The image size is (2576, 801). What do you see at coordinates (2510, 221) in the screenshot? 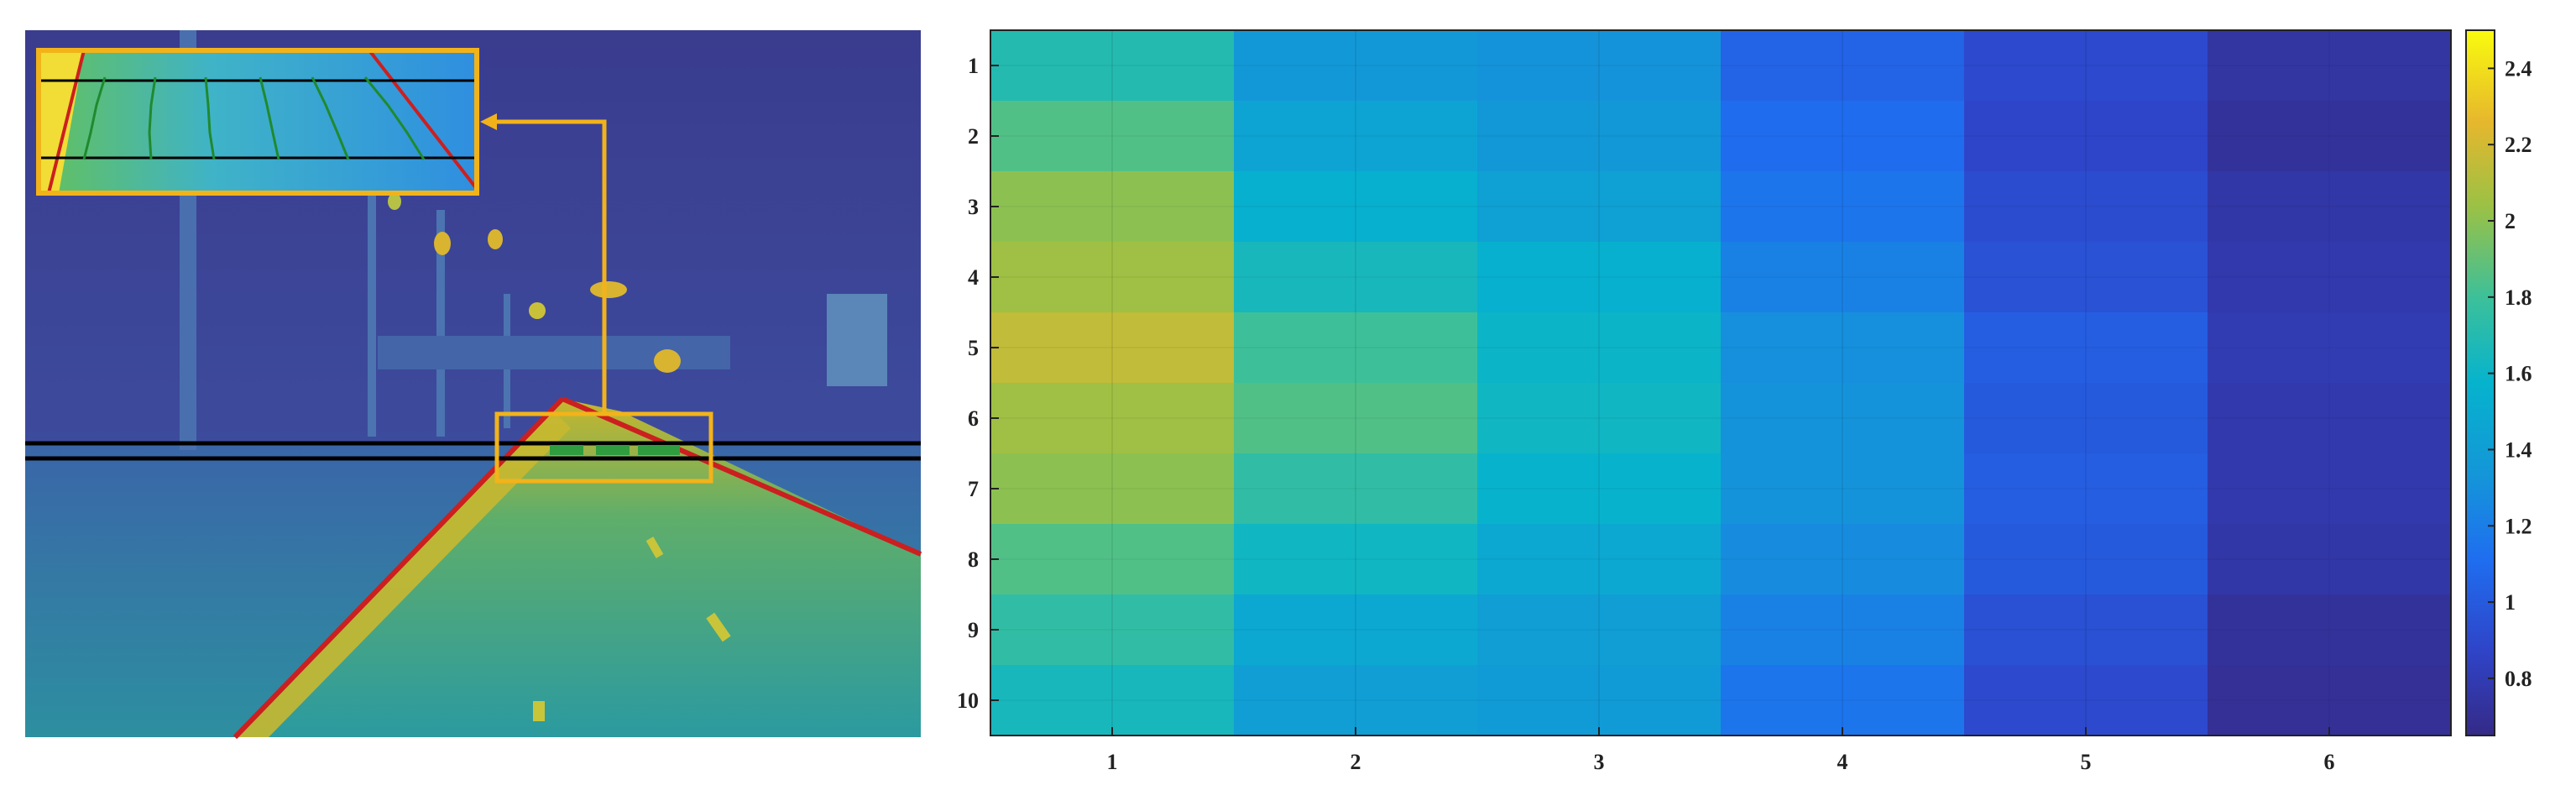
I see `colorbar-tick-label: 2` at bounding box center [2510, 221].